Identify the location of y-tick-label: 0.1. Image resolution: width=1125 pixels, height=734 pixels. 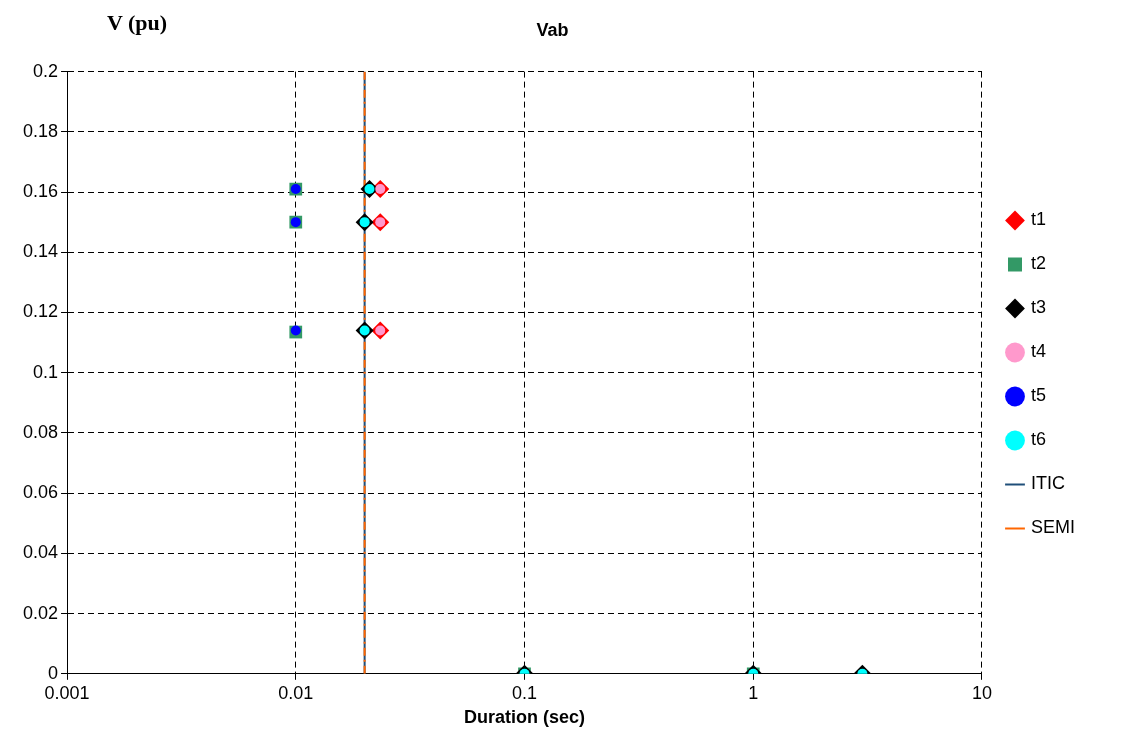
(46, 371).